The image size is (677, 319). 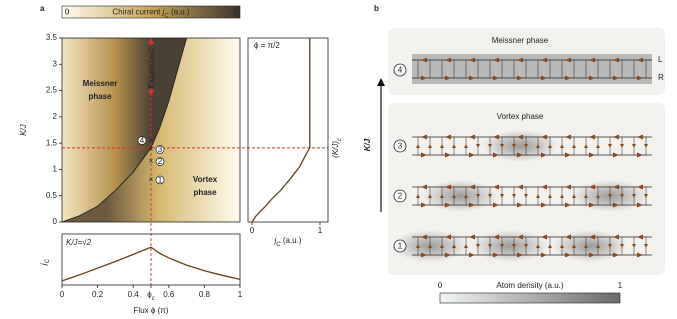 What do you see at coordinates (530, 298) in the screenshot?
I see `colorbar` at bounding box center [530, 298].